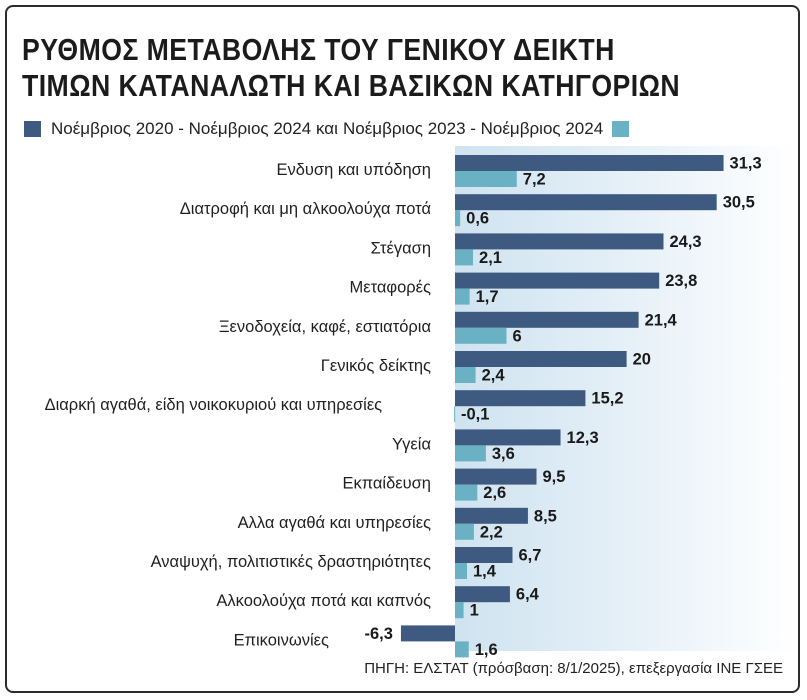 The width and height of the screenshot is (807, 700). What do you see at coordinates (473, 128) in the screenshot?
I see `legend-label-series-2: Νοέμβριος 2023 - Νοέμβριος 2024` at bounding box center [473, 128].